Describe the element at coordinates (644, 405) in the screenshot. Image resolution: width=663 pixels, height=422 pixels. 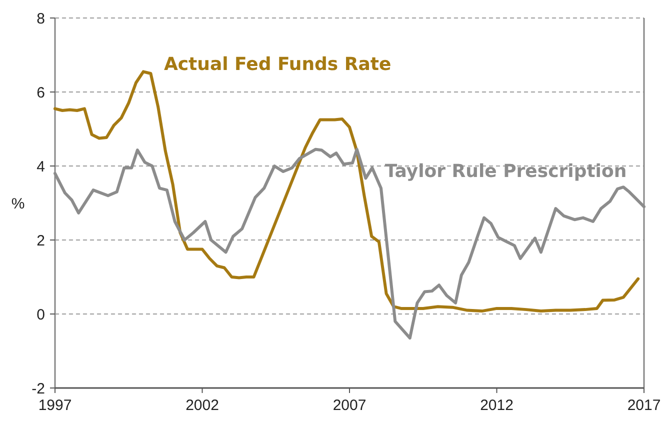
I see `x-tick-label: 2017` at that location.